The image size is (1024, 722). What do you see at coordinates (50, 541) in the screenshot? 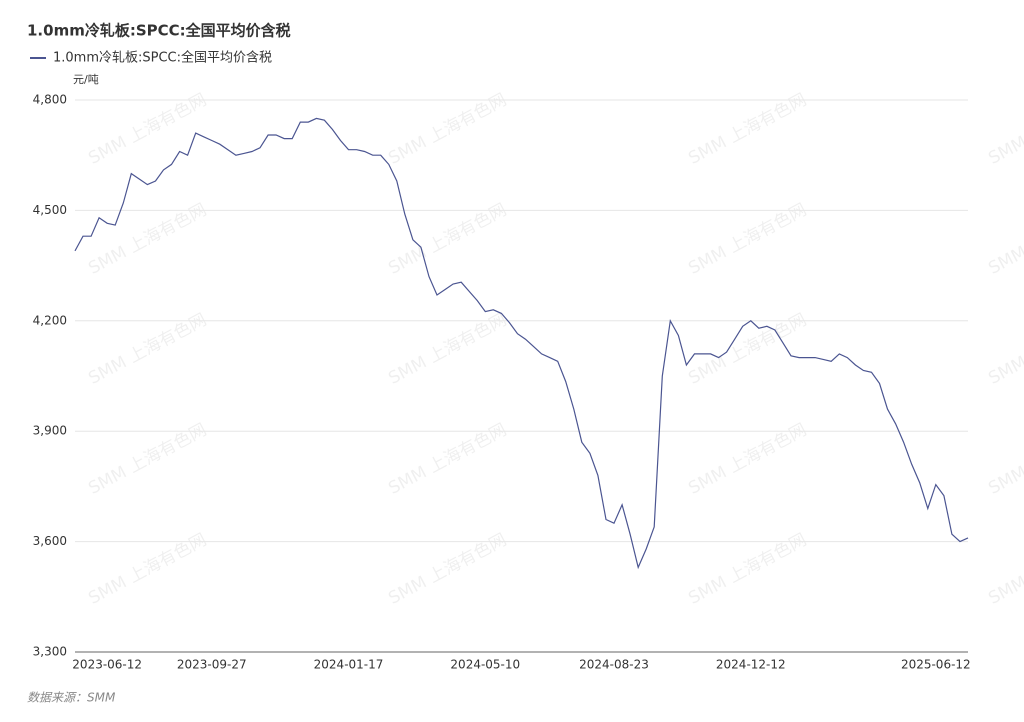
I see `y-tick-label: 3,600` at bounding box center [50, 541].